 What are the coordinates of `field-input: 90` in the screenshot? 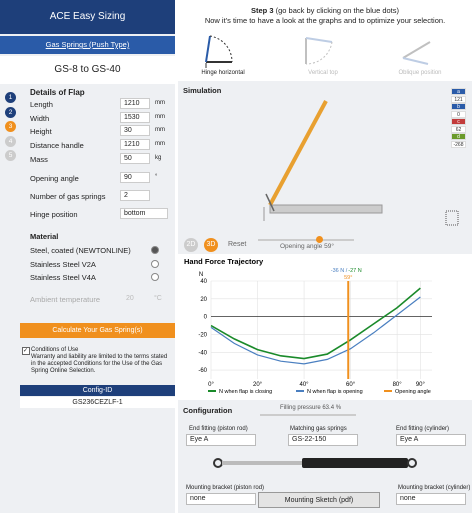 It's located at (135, 177).